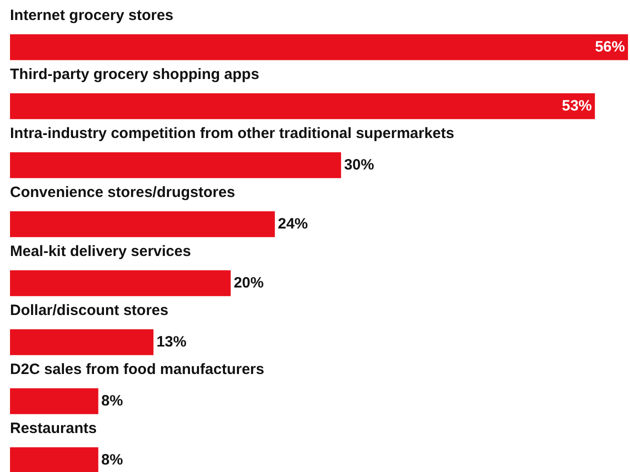 Image resolution: width=630 pixels, height=472 pixels. I want to click on y-tick-label: Convenience stores/drugstores, so click(123, 192).